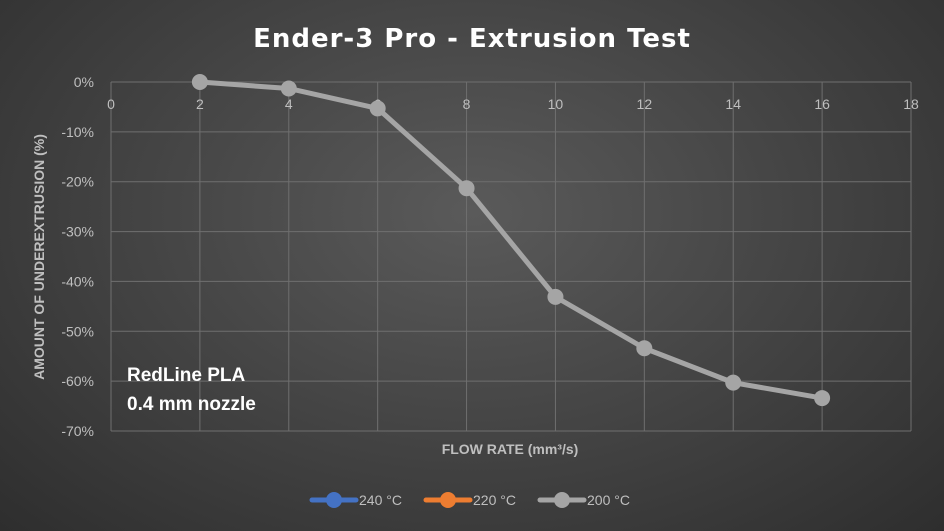 This screenshot has width=944, height=531. Describe the element at coordinates (469, 500) in the screenshot. I see `legend: 240 °C 220 °C 200 °C` at that location.